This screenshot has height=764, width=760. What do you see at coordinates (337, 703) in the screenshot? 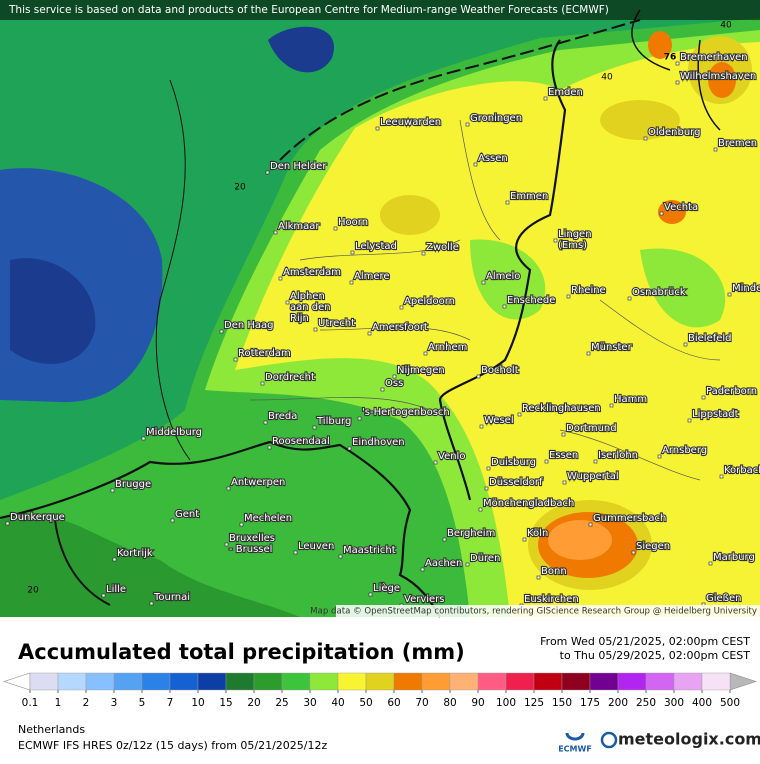
I see `colorbar-tick-label: 40` at bounding box center [337, 703].